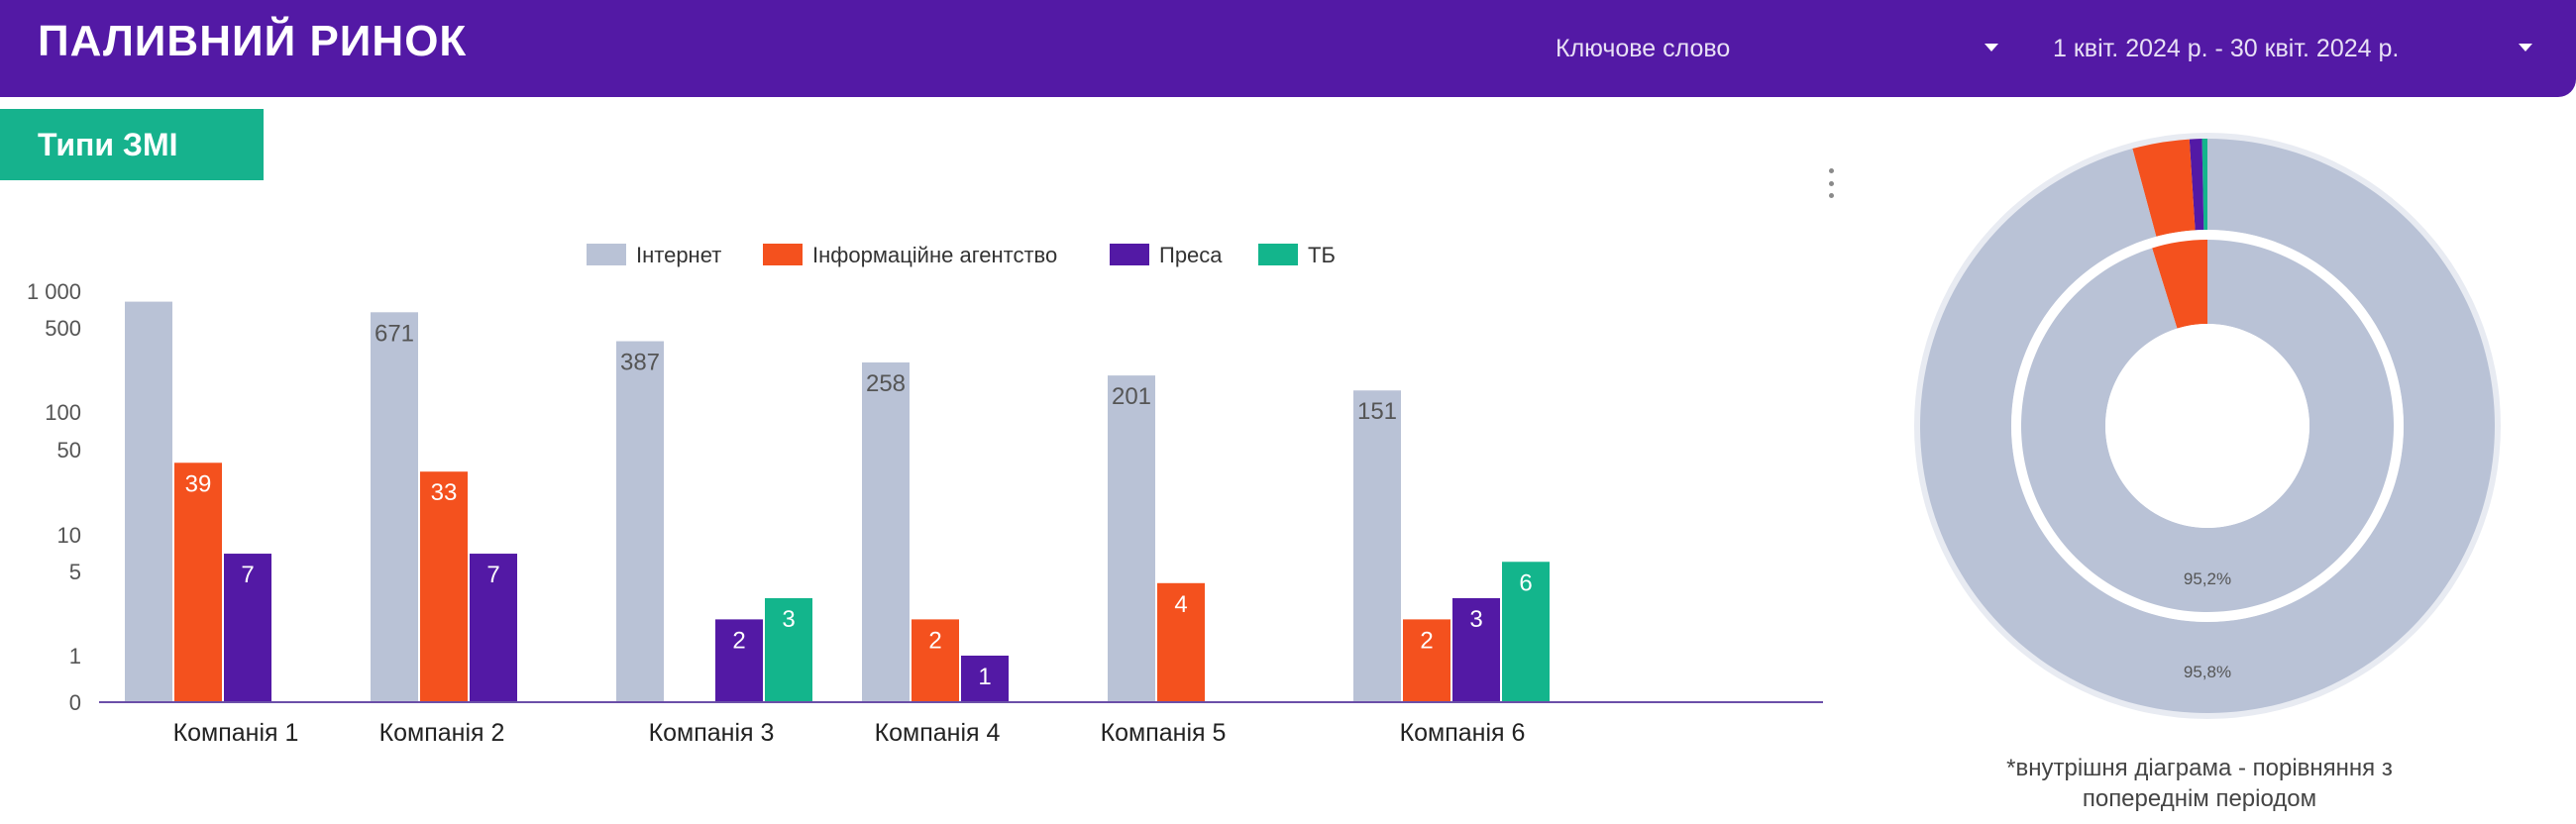 The image size is (2576, 824). I want to click on y-tick-label: 0, so click(75, 702).